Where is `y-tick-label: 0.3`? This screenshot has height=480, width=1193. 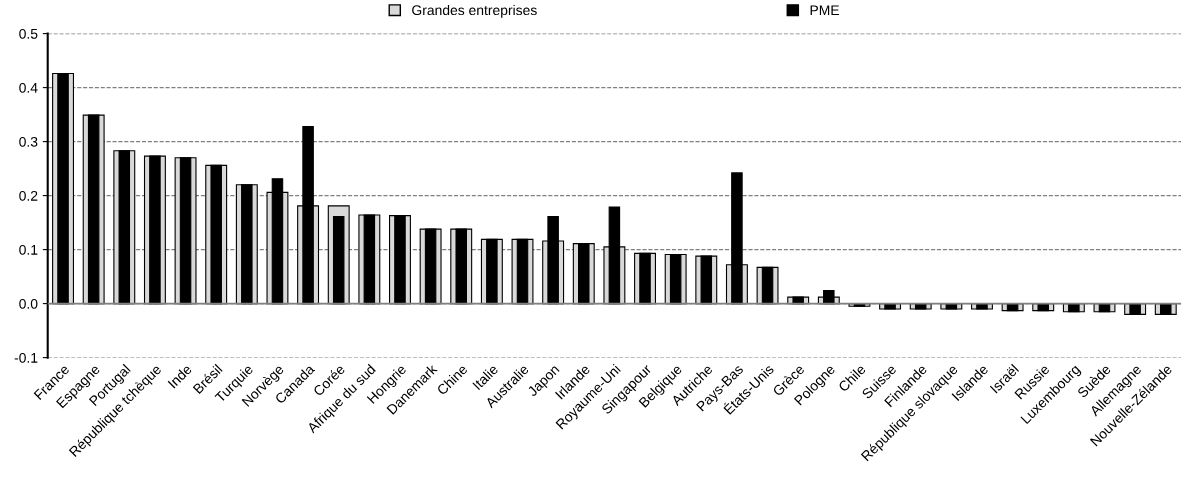 y-tick-label: 0.3 is located at coordinates (28, 141).